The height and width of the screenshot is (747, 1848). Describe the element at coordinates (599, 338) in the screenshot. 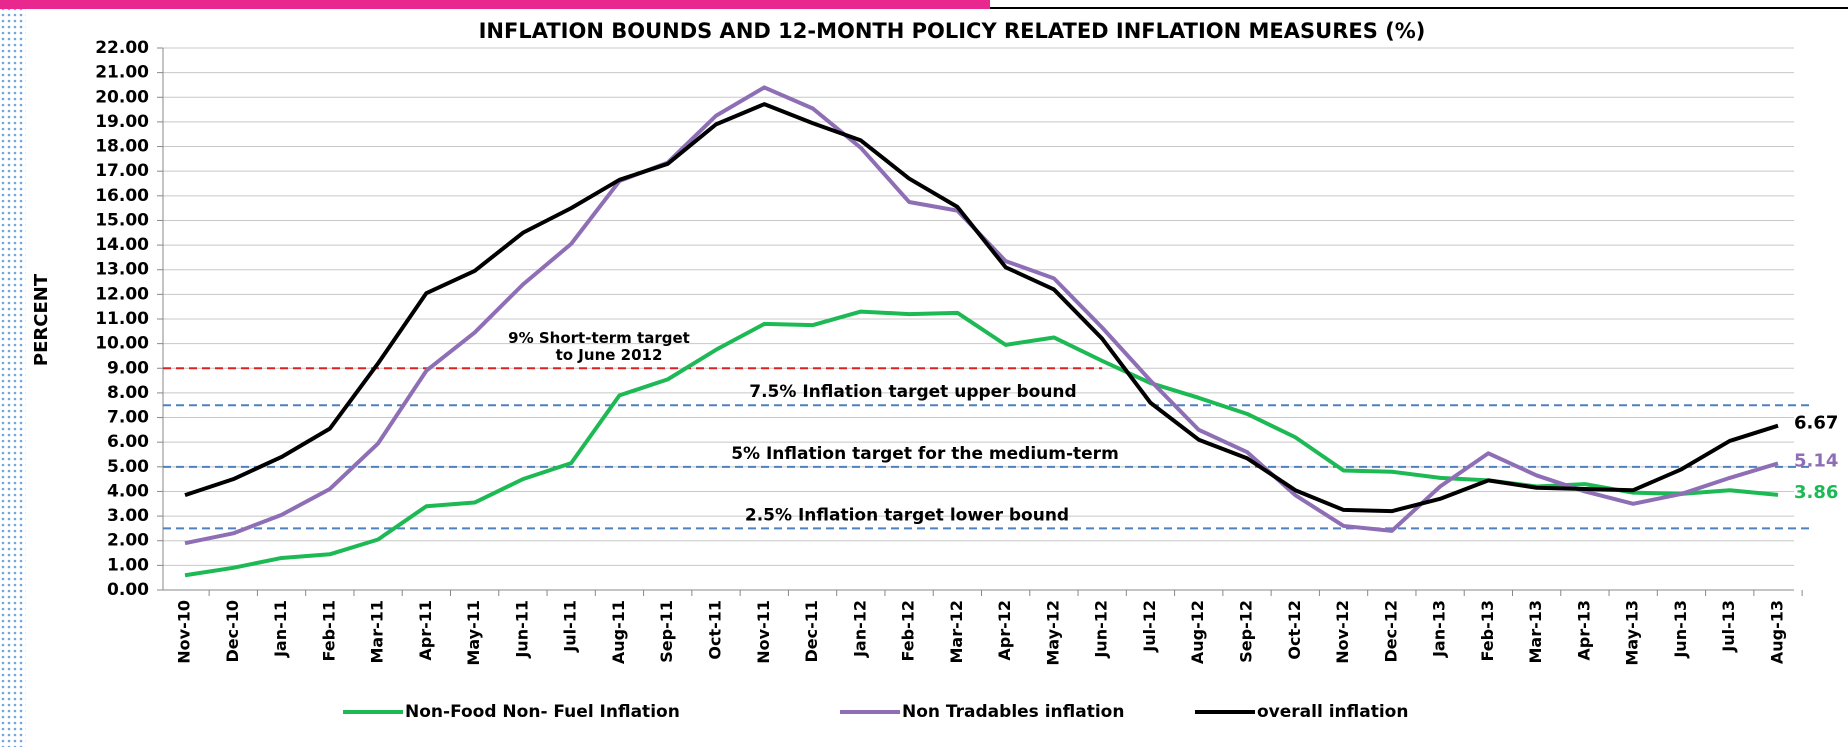

I see `reference-label: 9% Short-term target` at that location.